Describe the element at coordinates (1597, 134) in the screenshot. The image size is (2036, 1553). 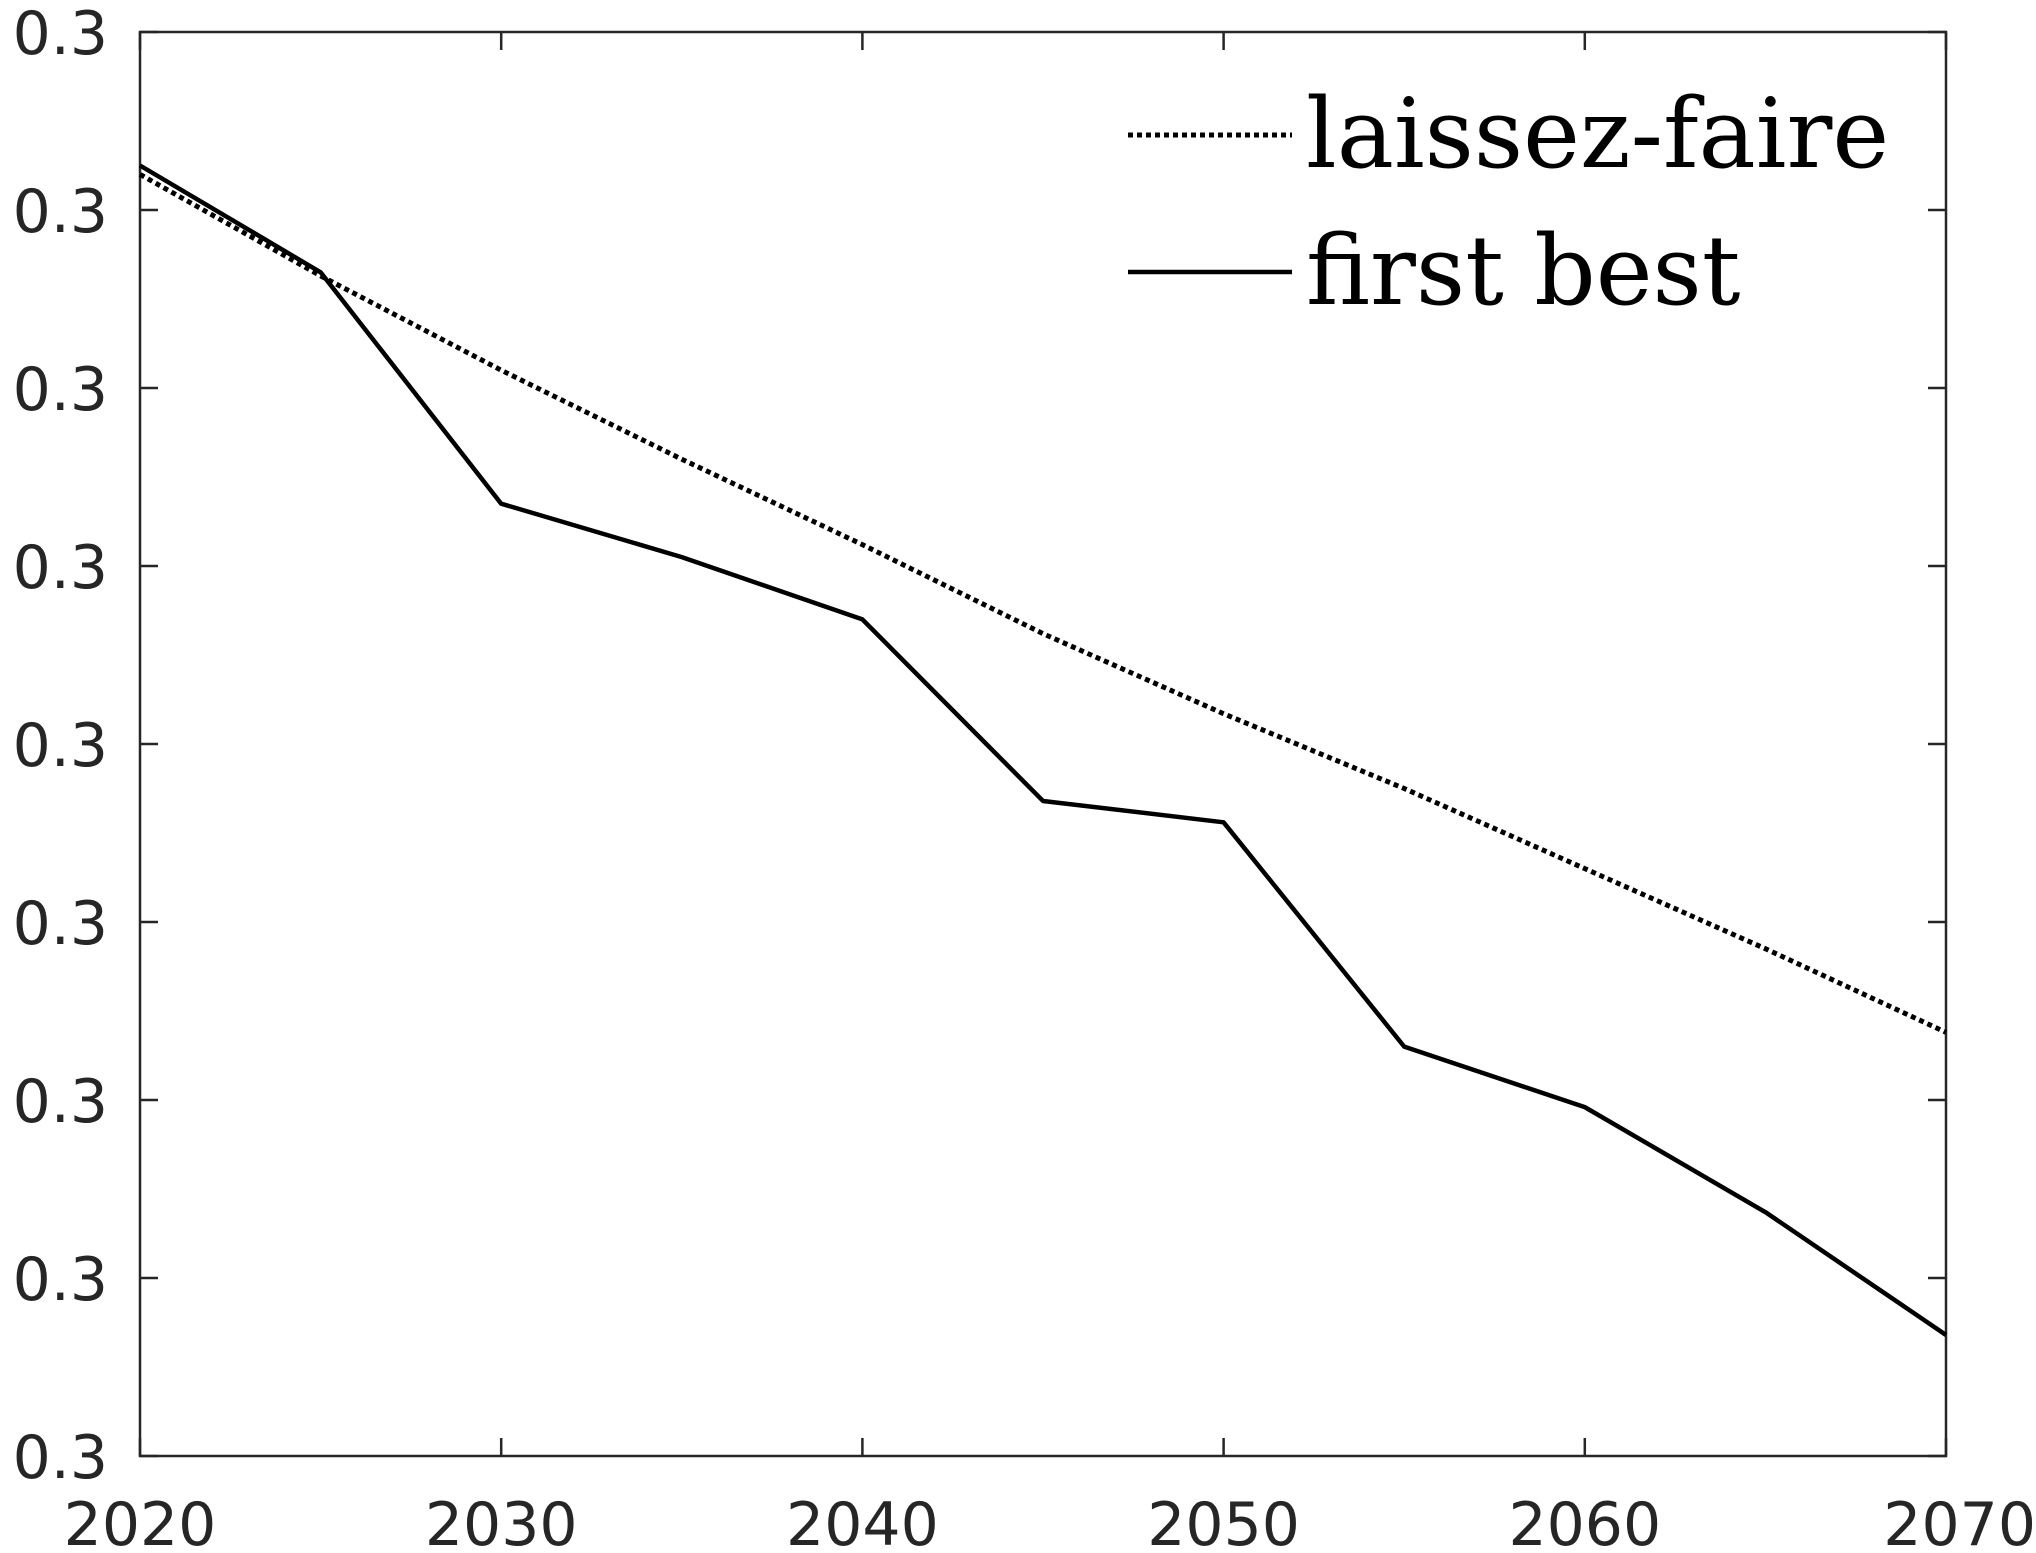
I see `legend-label: laissez-faire` at that location.